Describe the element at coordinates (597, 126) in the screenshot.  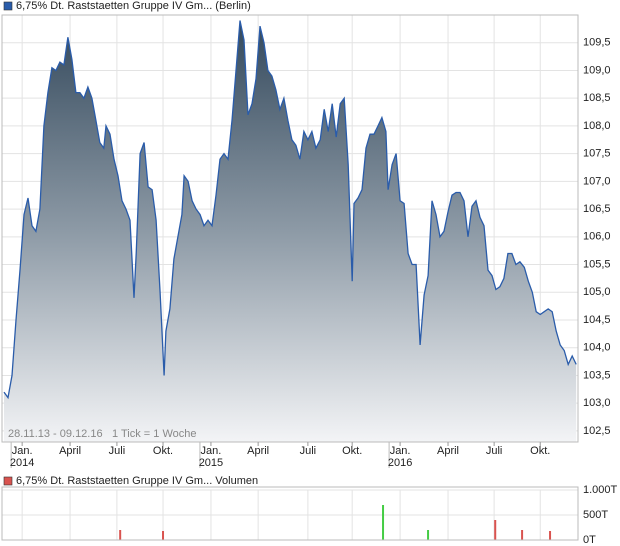
I see `y-tick-label: 108,0` at that location.